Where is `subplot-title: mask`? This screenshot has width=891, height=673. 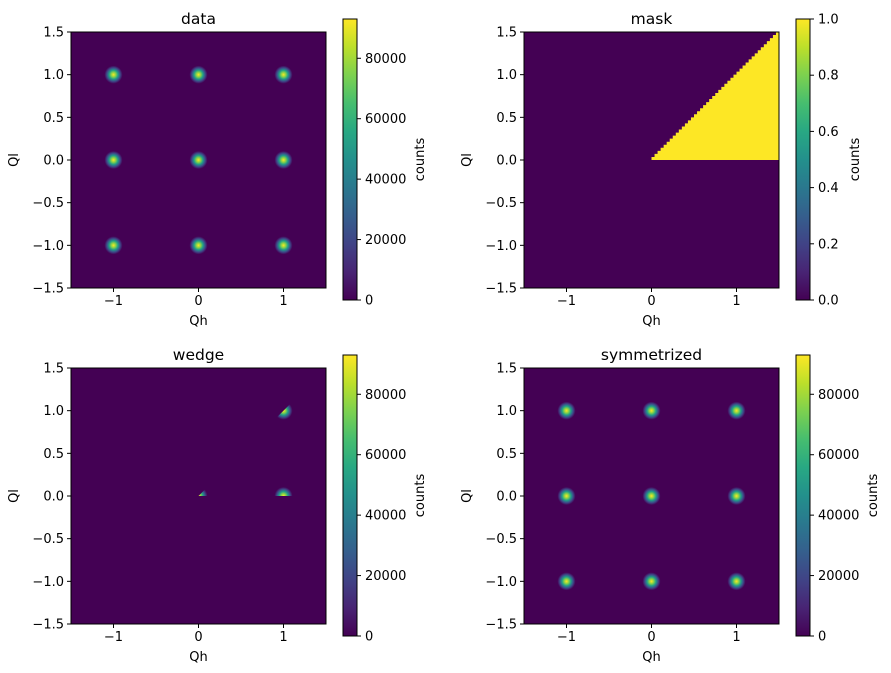 subplot-title: mask is located at coordinates (652, 19).